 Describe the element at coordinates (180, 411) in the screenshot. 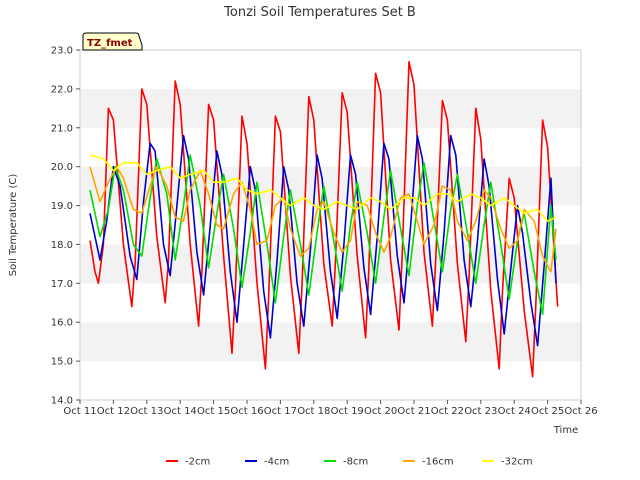

I see `x-tick-label: Oct 14` at that location.